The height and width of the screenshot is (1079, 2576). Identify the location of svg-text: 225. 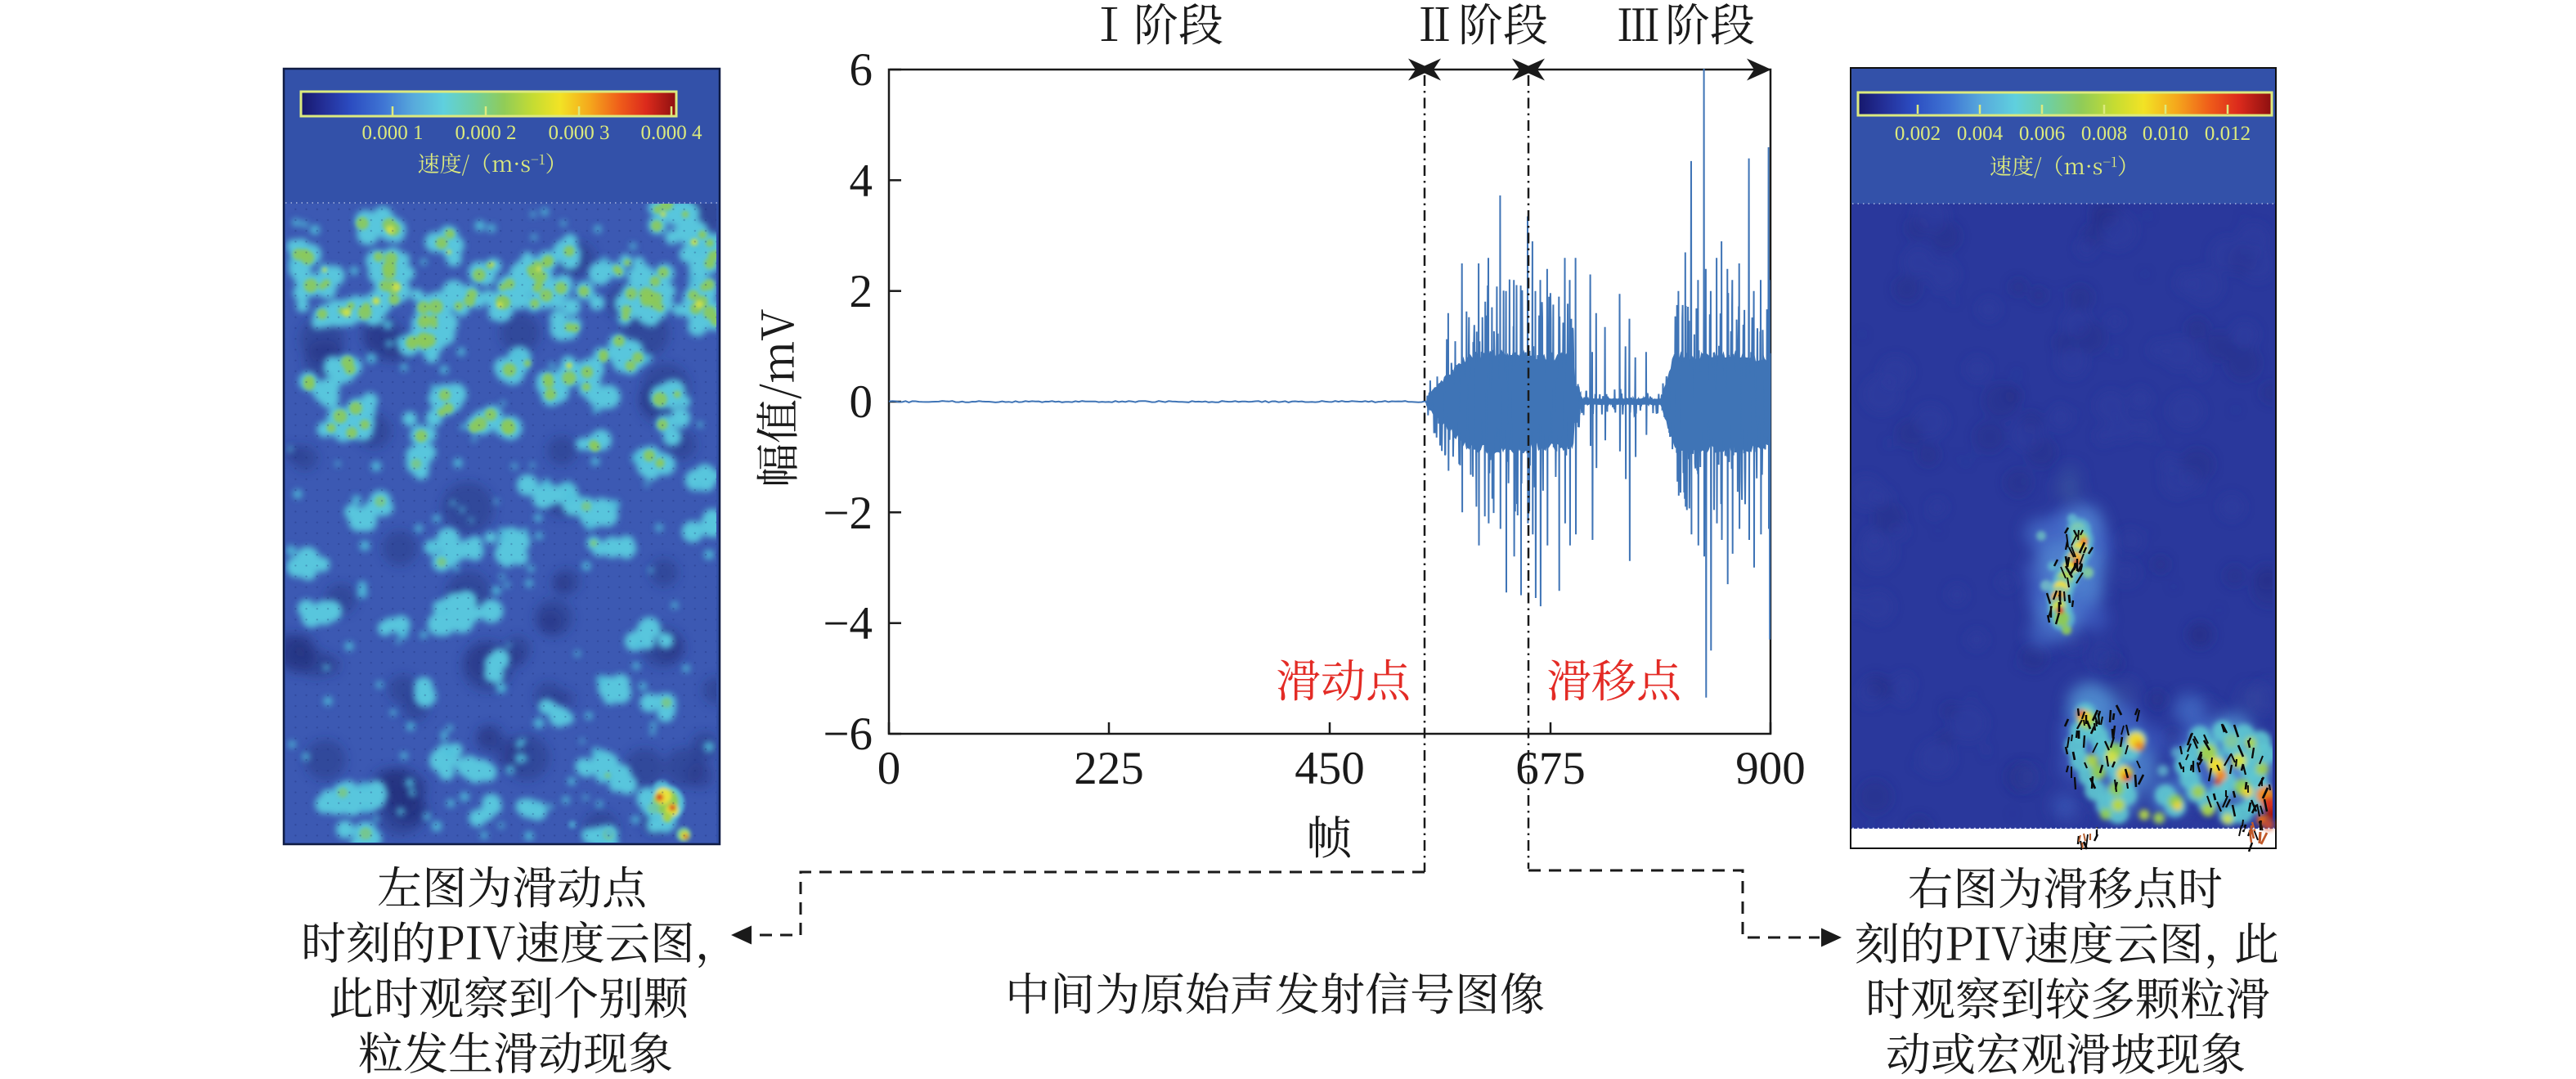
(1109, 768).